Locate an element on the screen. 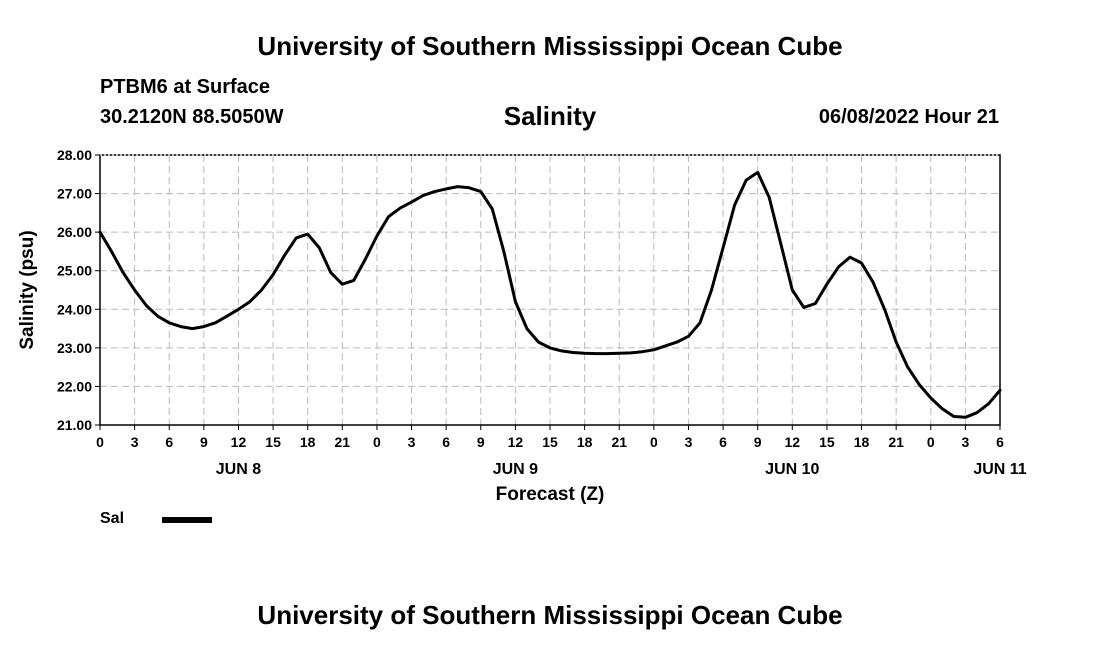  y-tick-label: 26.00 is located at coordinates (74, 232).